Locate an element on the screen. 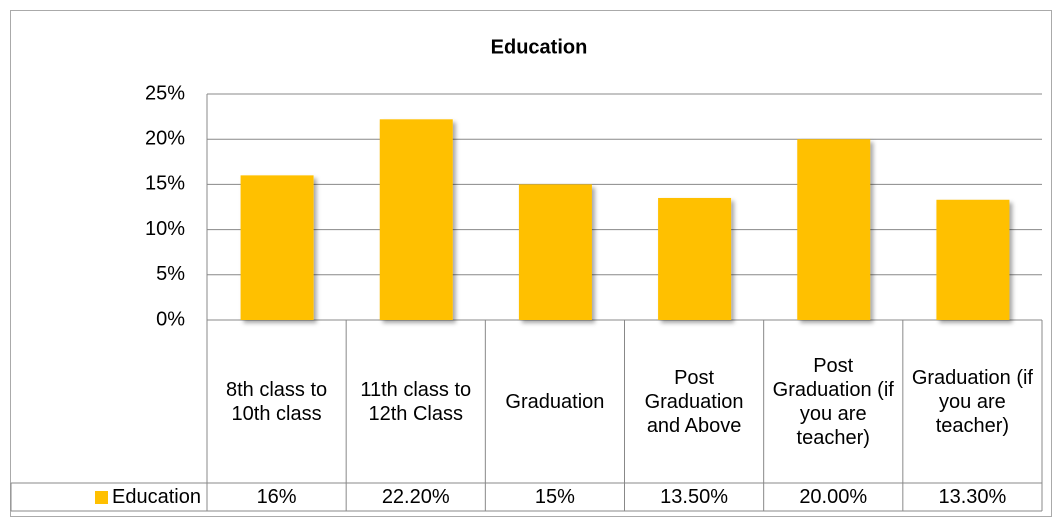 The height and width of the screenshot is (527, 1062). x-tick-label: Graduation is located at coordinates (554, 401).